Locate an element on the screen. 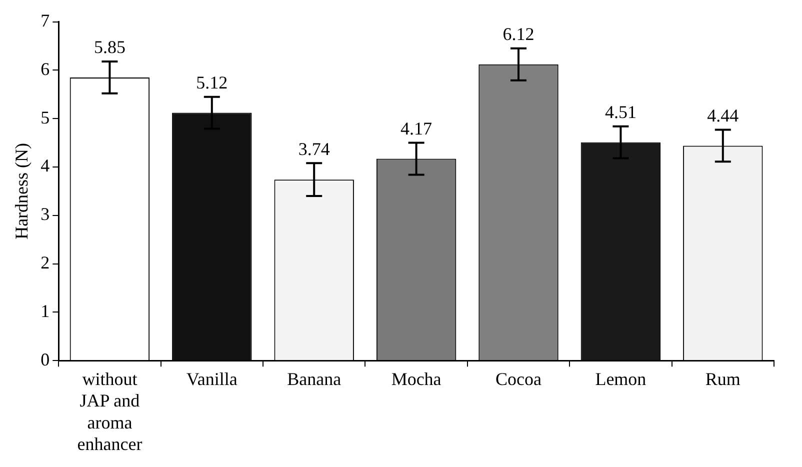  x-tick-label: Mocha is located at coordinates (416, 379).